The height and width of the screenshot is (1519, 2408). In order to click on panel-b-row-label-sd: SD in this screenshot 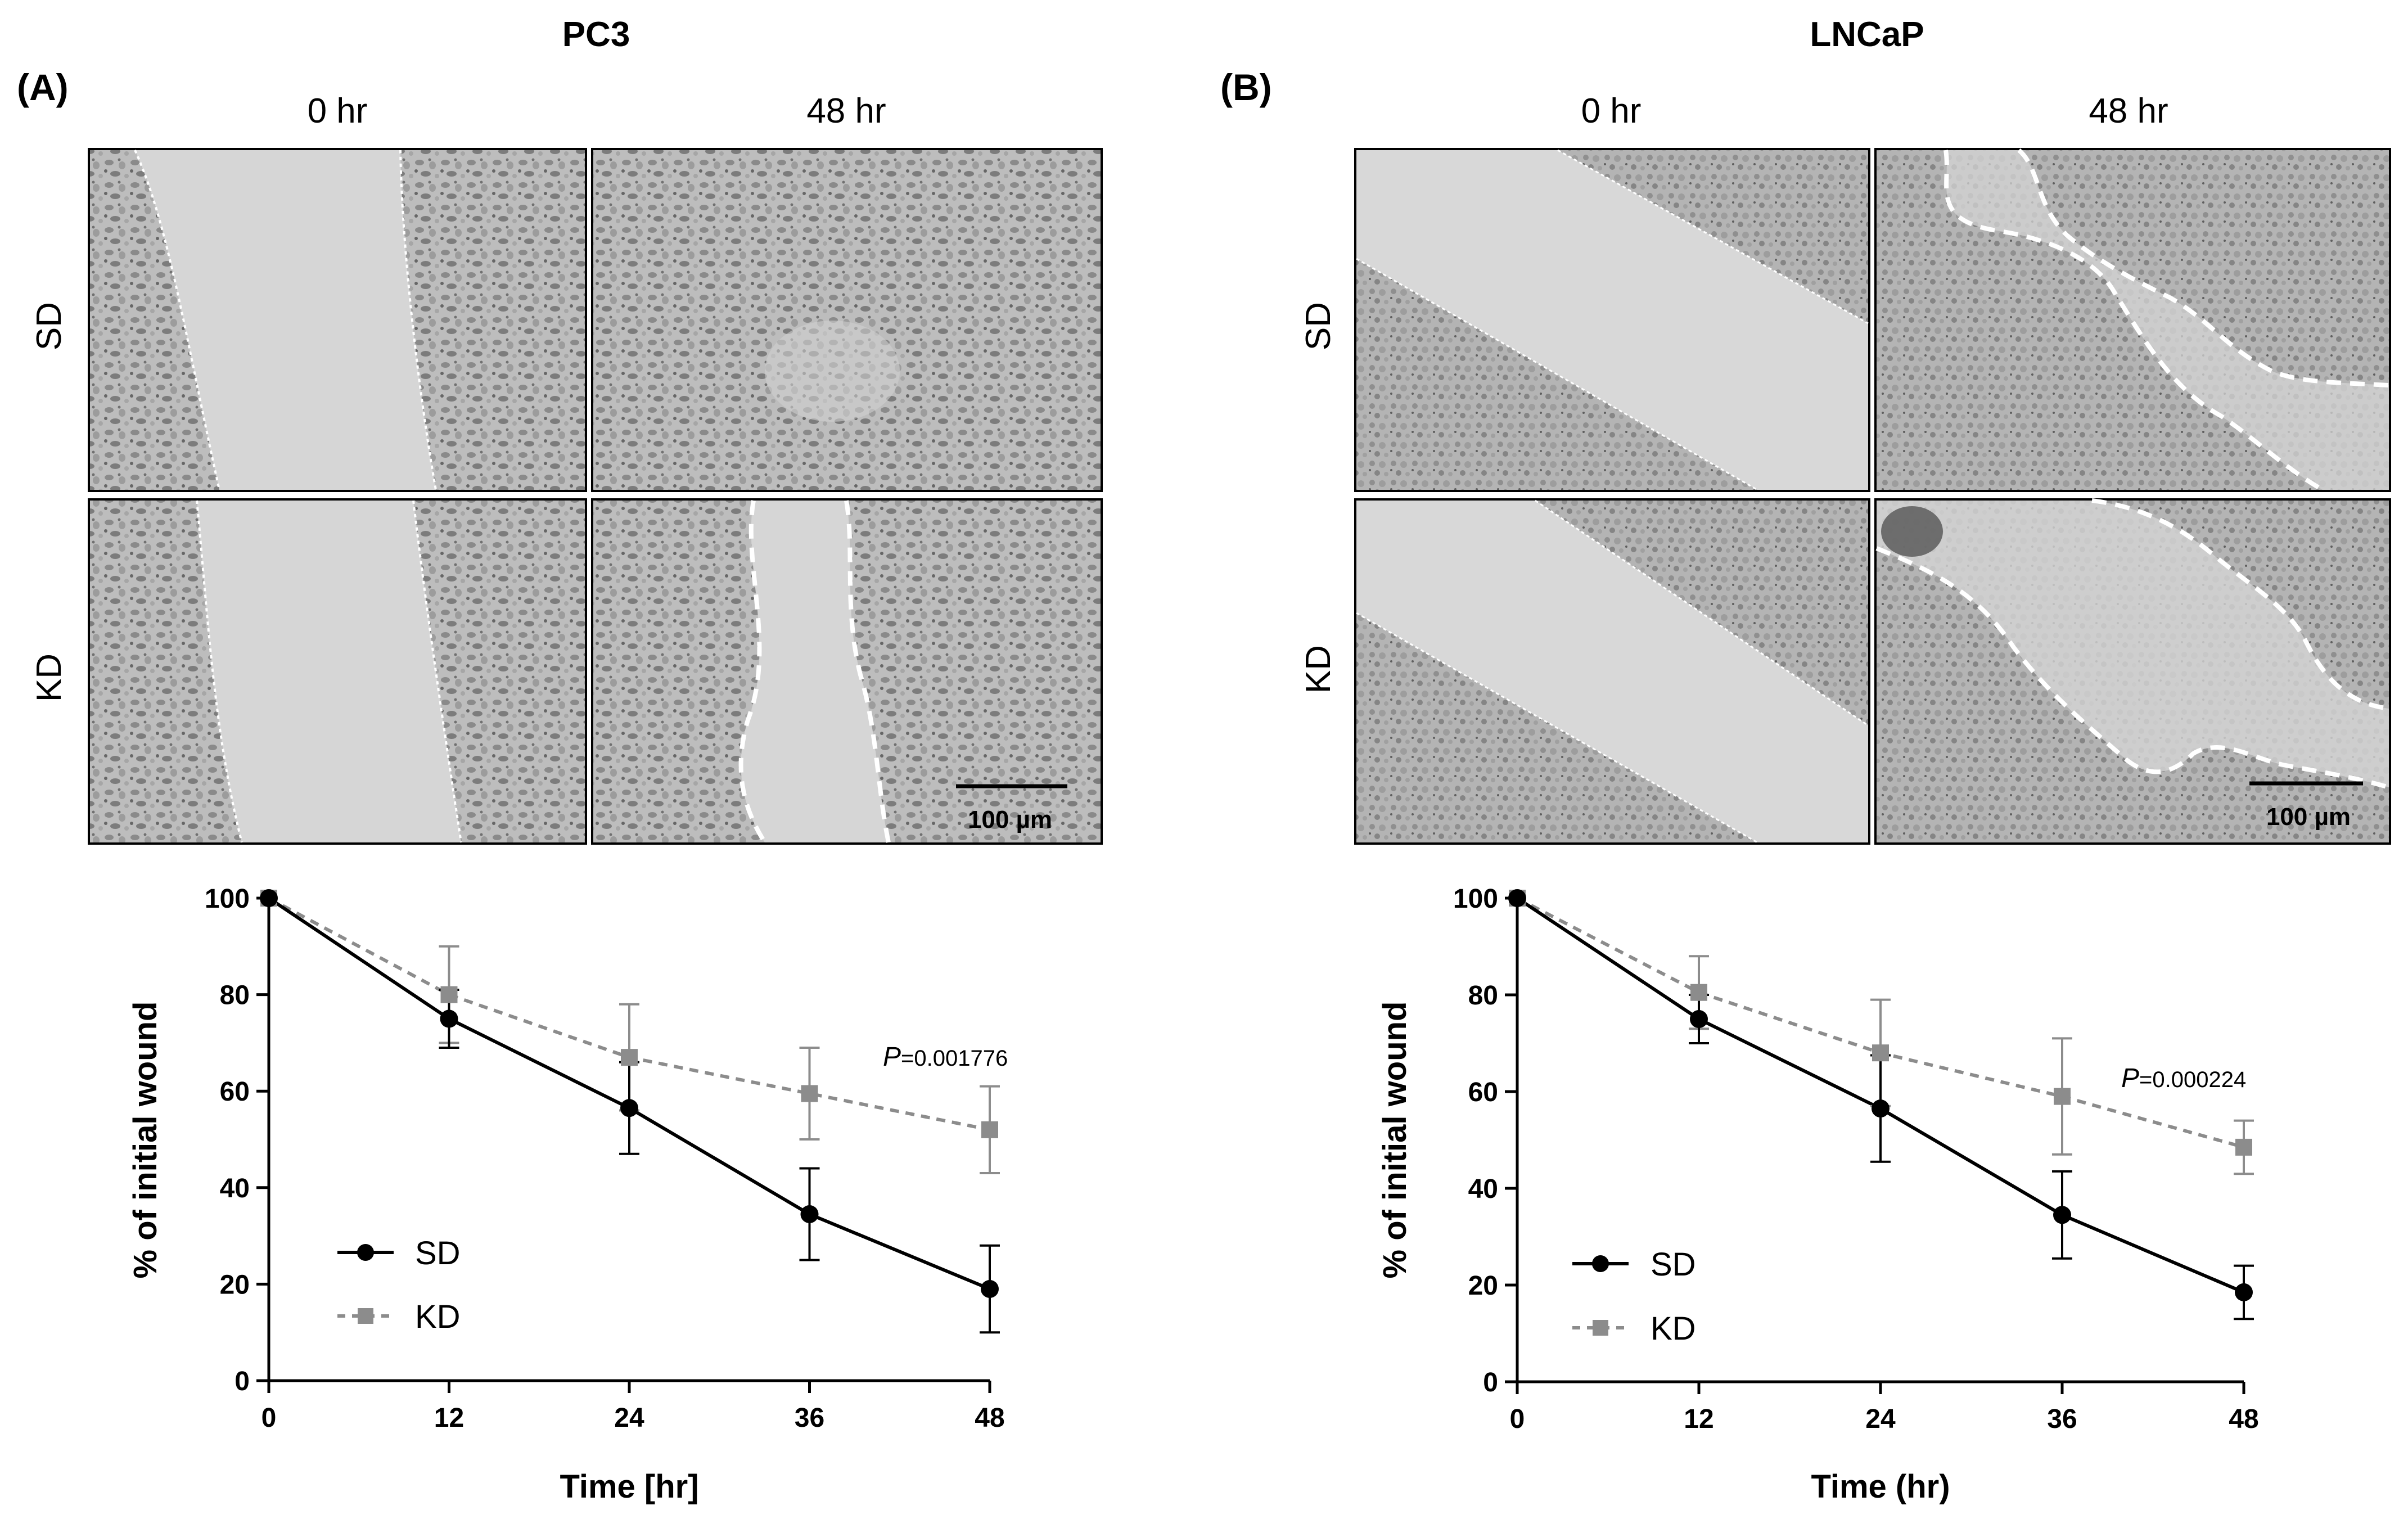, I will do `click(1318, 326)`.